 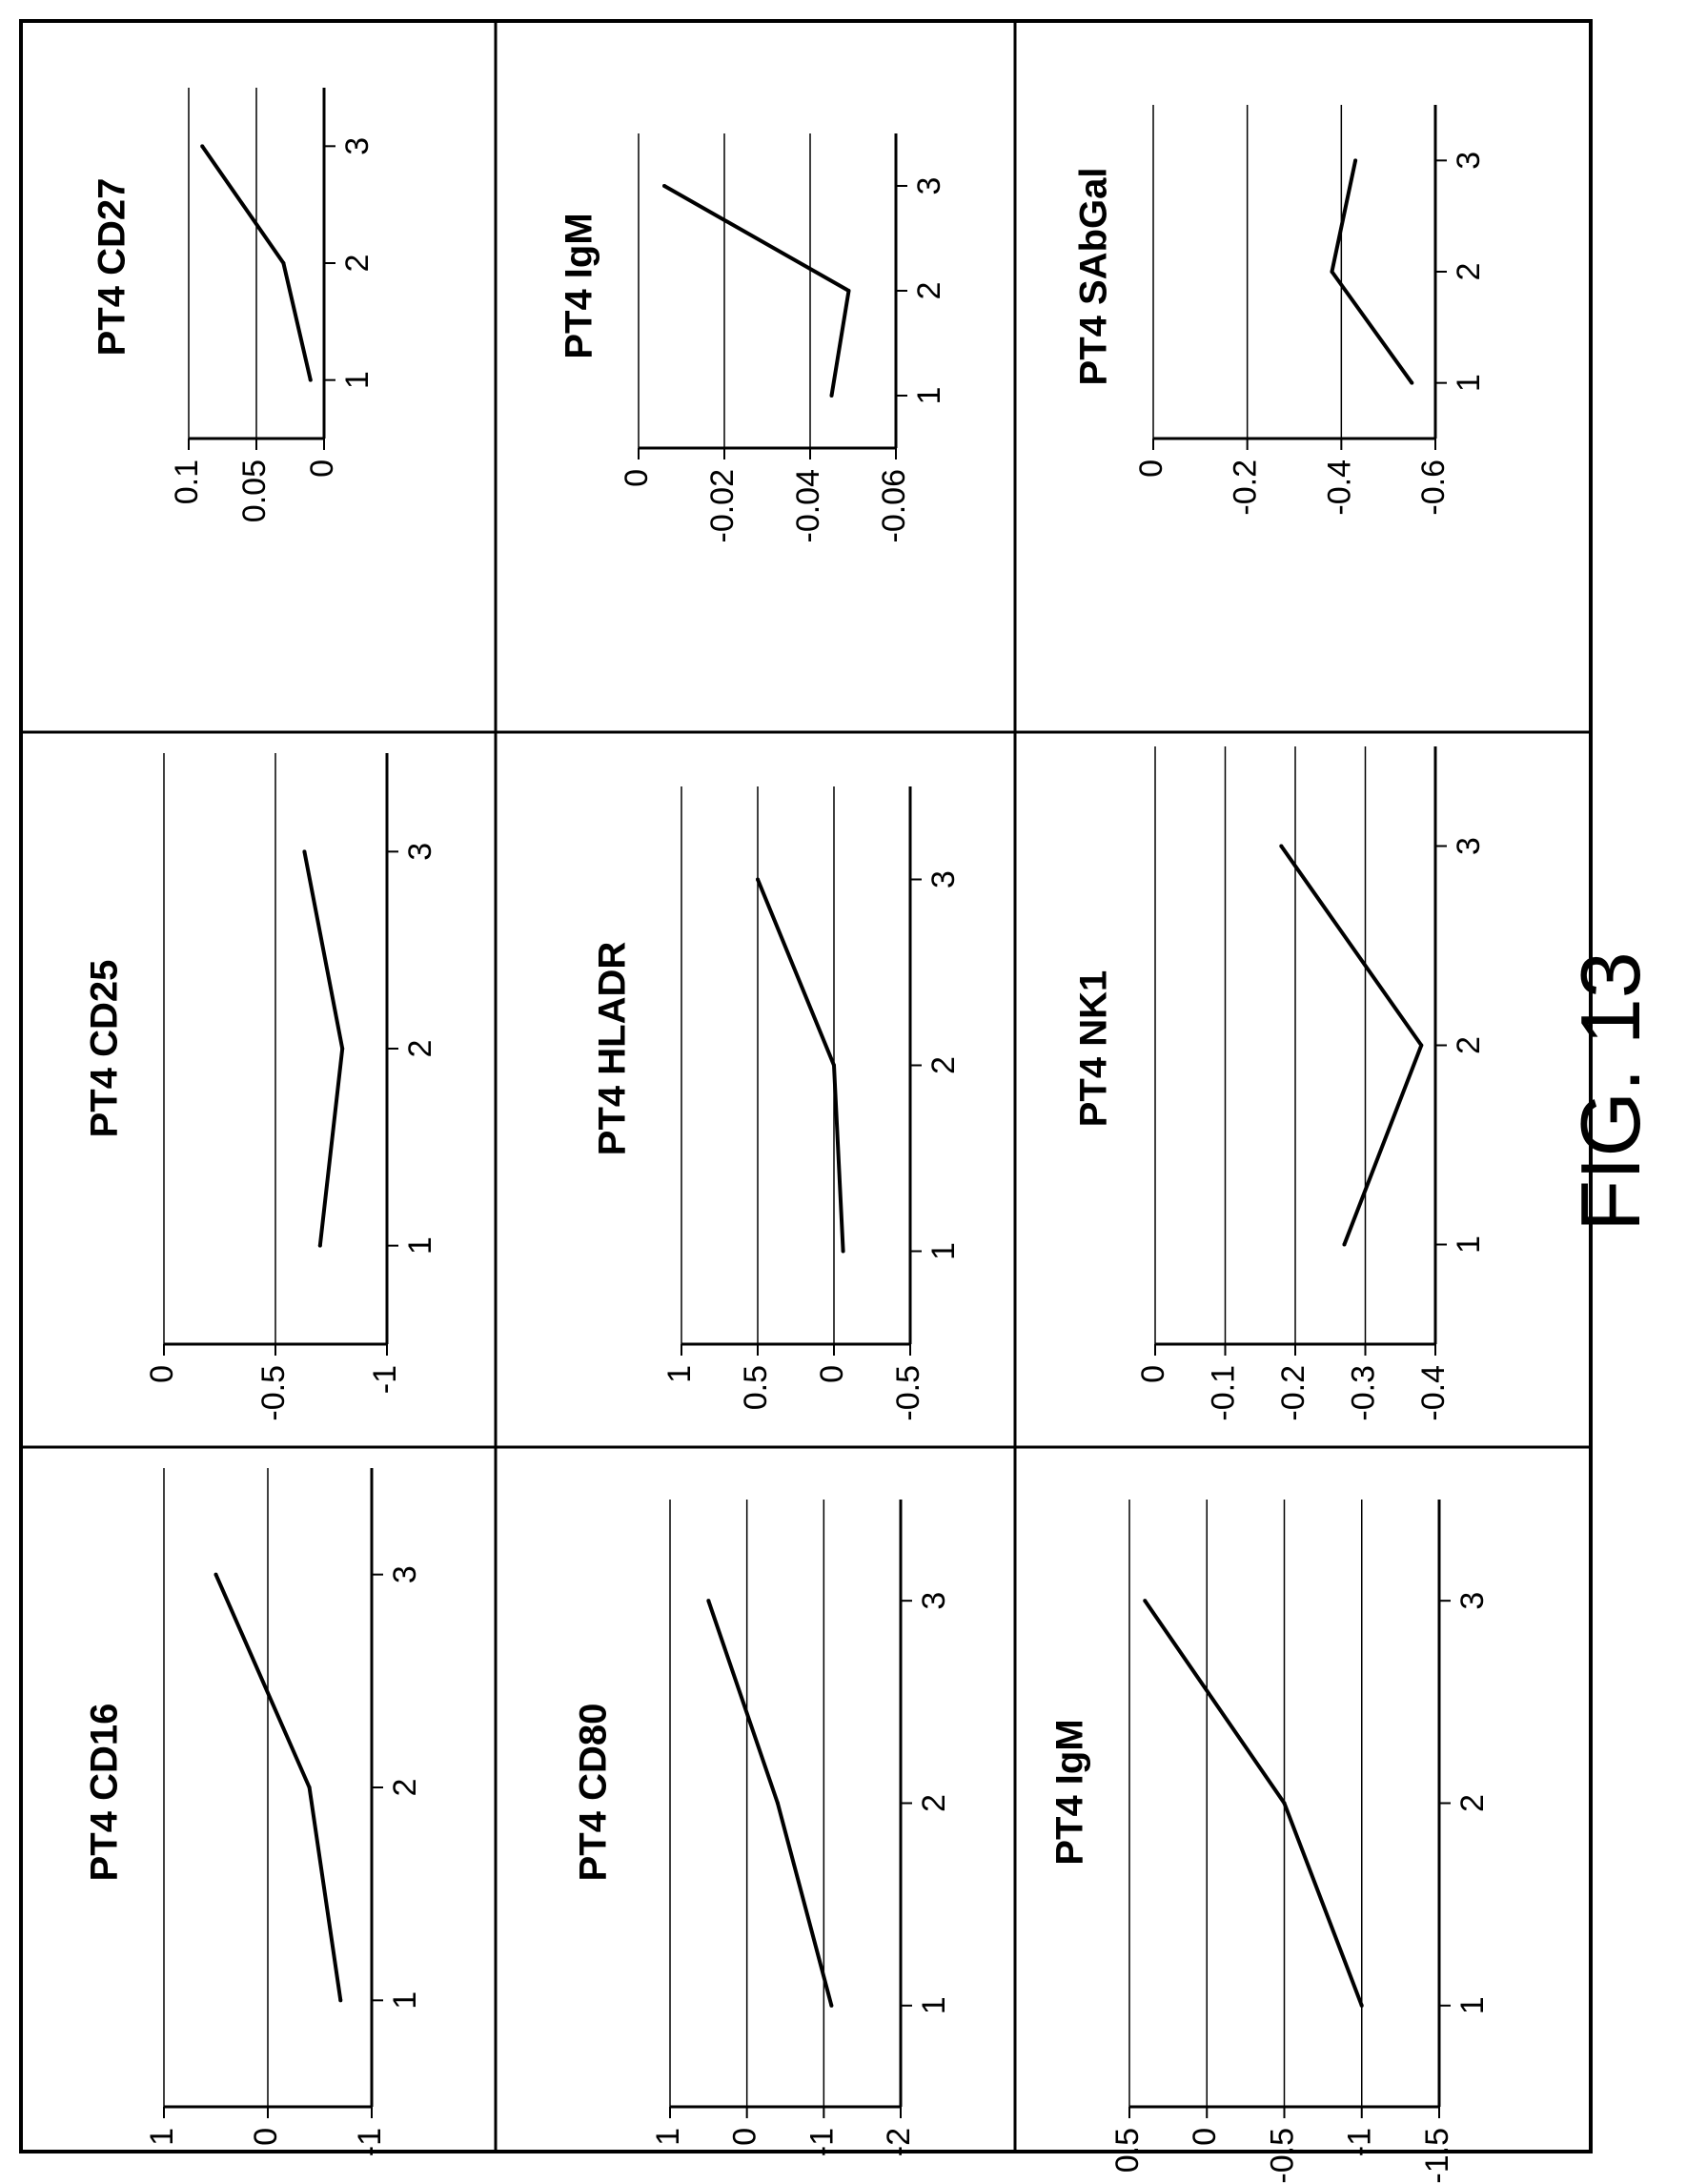 What do you see at coordinates (1280, 311) in the screenshot?
I see `panel-pt4-sabgal-9: 0 -0.2 -0.4 -0.6 1 2 3 PT4 SAbGal` at bounding box center [1280, 311].